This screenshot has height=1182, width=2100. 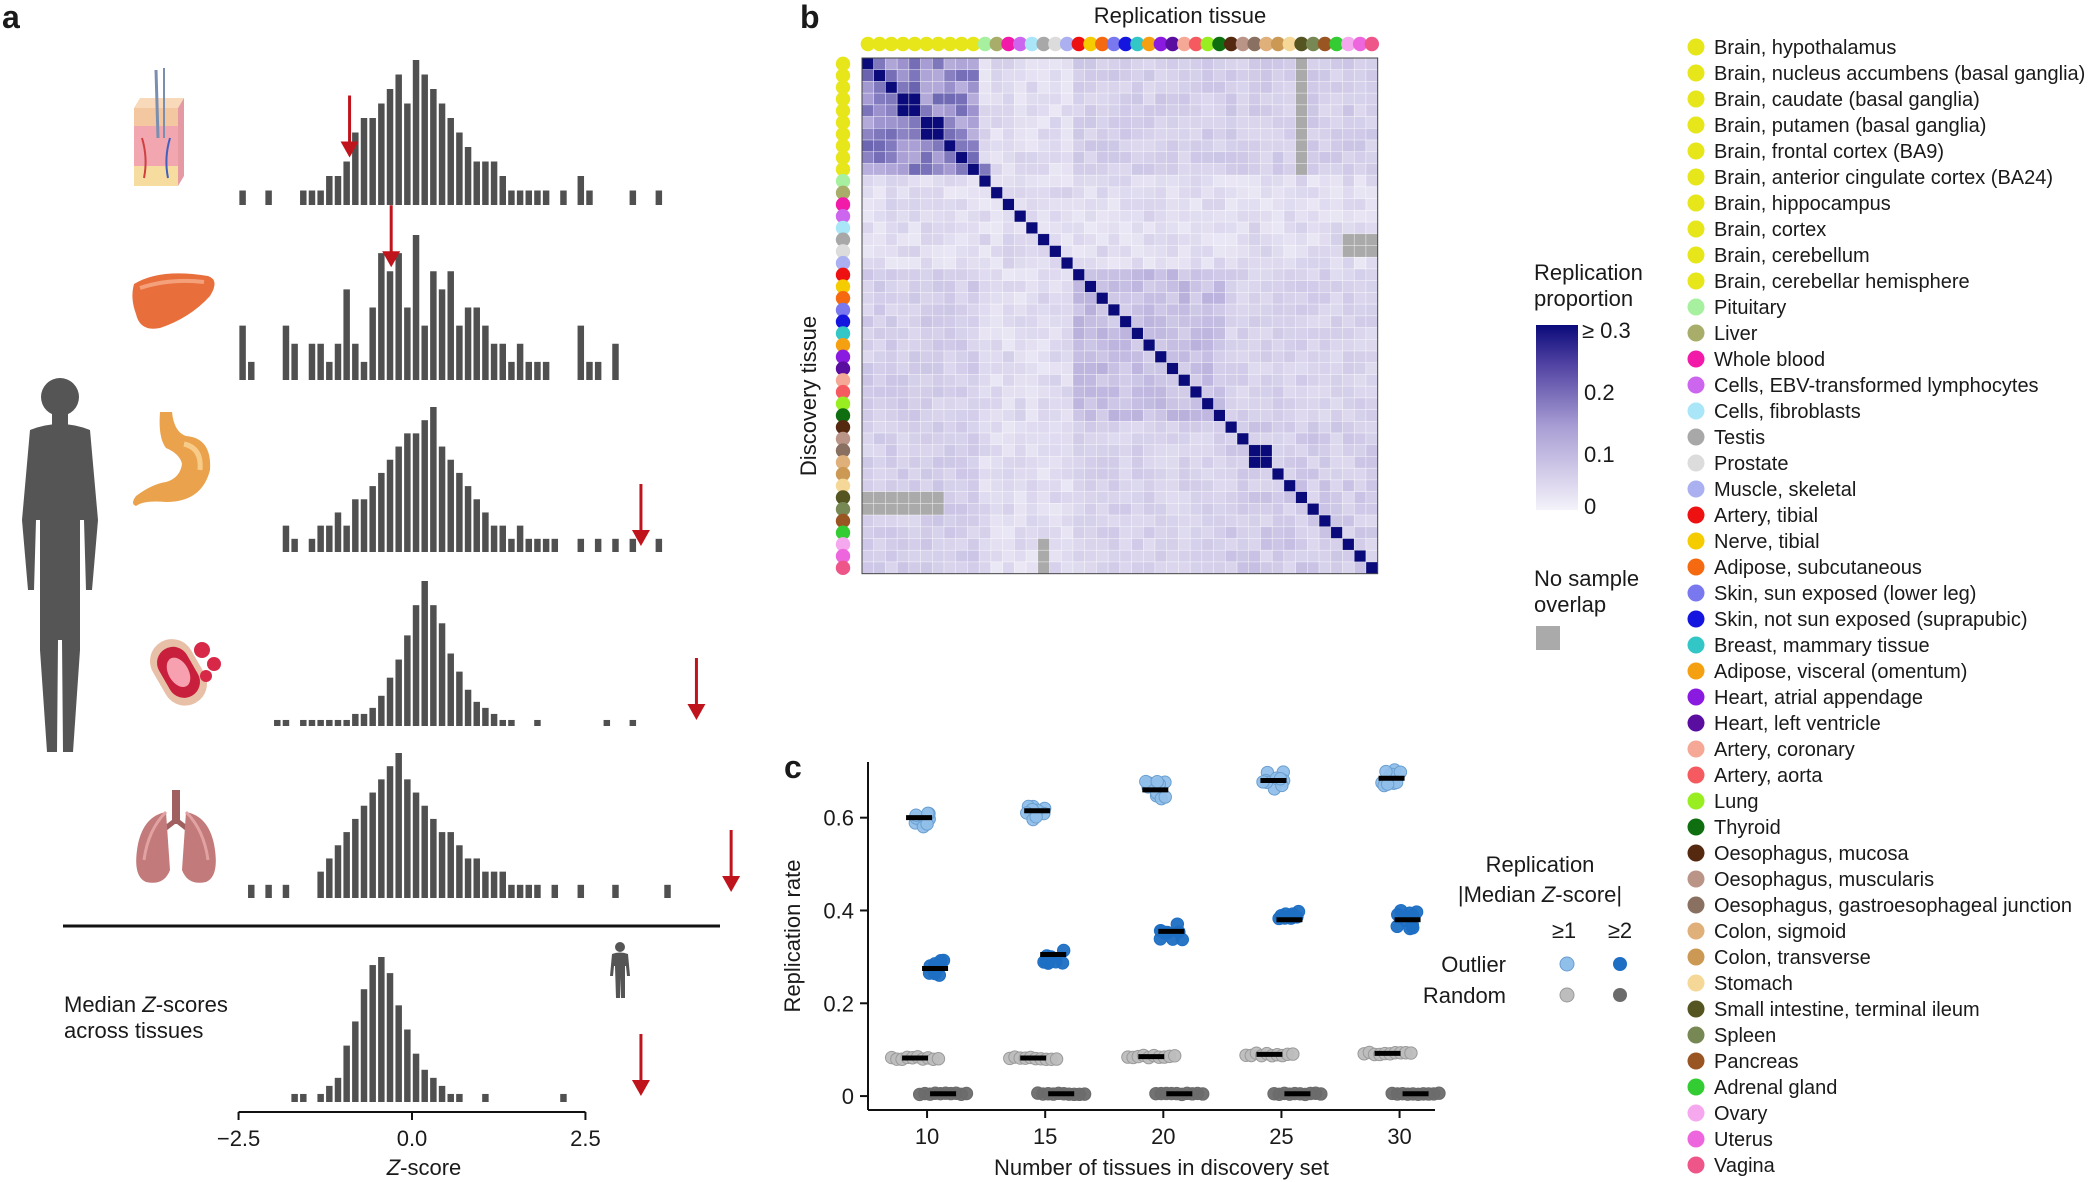 What do you see at coordinates (938, 44) in the screenshot?
I see `tissue-dot-top` at bounding box center [938, 44].